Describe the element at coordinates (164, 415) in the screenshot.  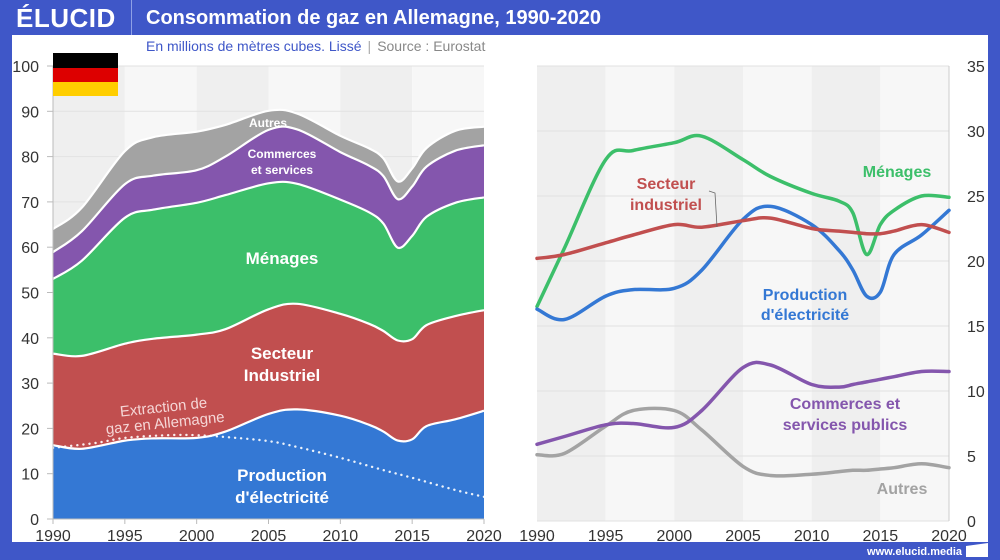
I see `label-extraction: Extraction degaz en Allemagne` at that location.